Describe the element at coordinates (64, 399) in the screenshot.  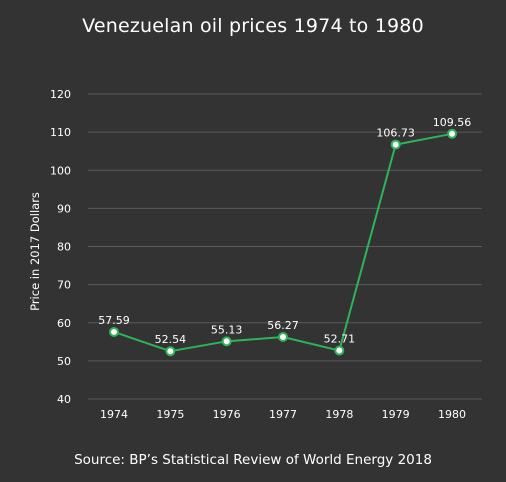
I see `y-tick-label: 40` at that location.